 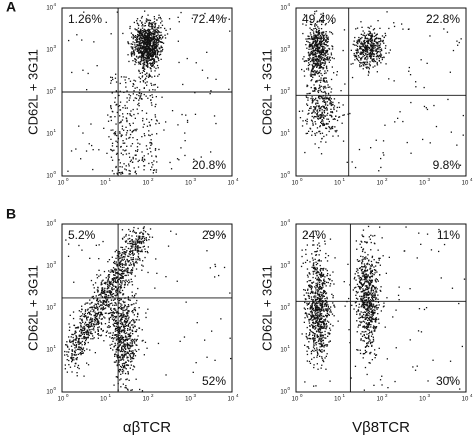 I want to click on y-tick-exponent: 0, so click(x=55, y=172).